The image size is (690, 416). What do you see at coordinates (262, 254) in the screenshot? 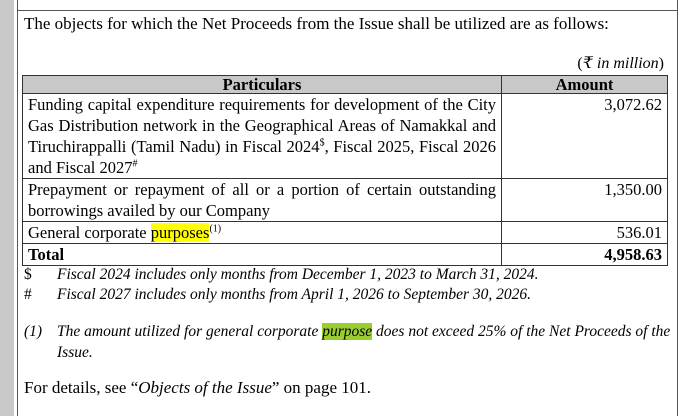
I see `total-label: Total` at bounding box center [262, 254].